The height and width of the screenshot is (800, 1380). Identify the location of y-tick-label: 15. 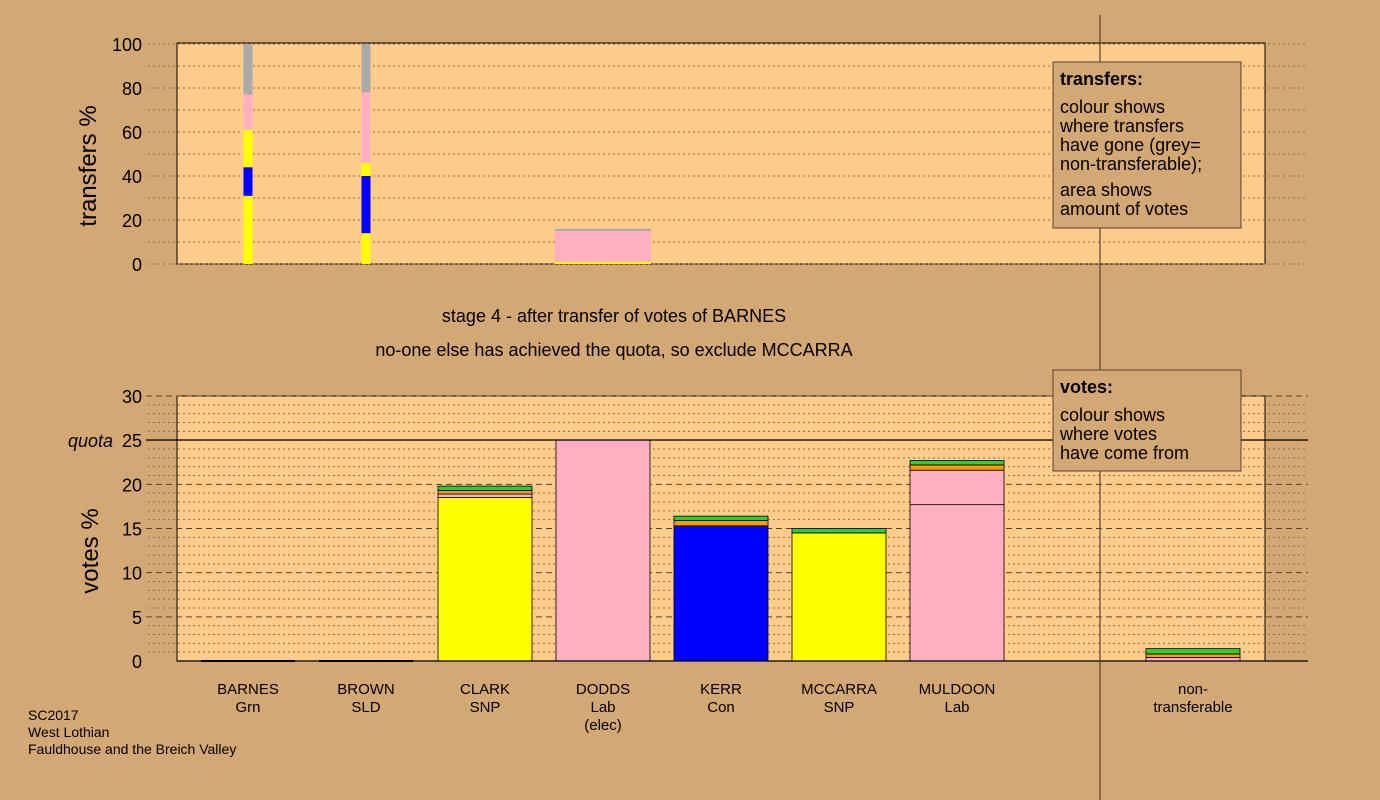
(132, 530).